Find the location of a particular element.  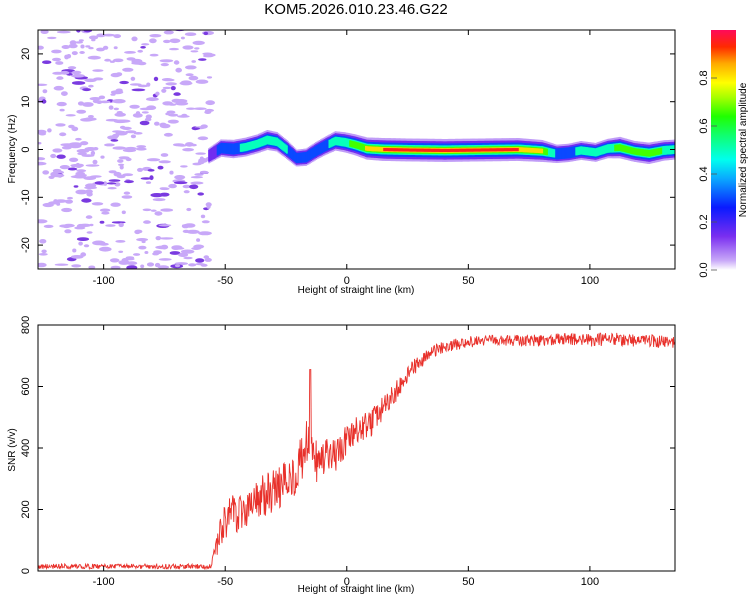

y-tick-label: -20 is located at coordinates (26, 245).